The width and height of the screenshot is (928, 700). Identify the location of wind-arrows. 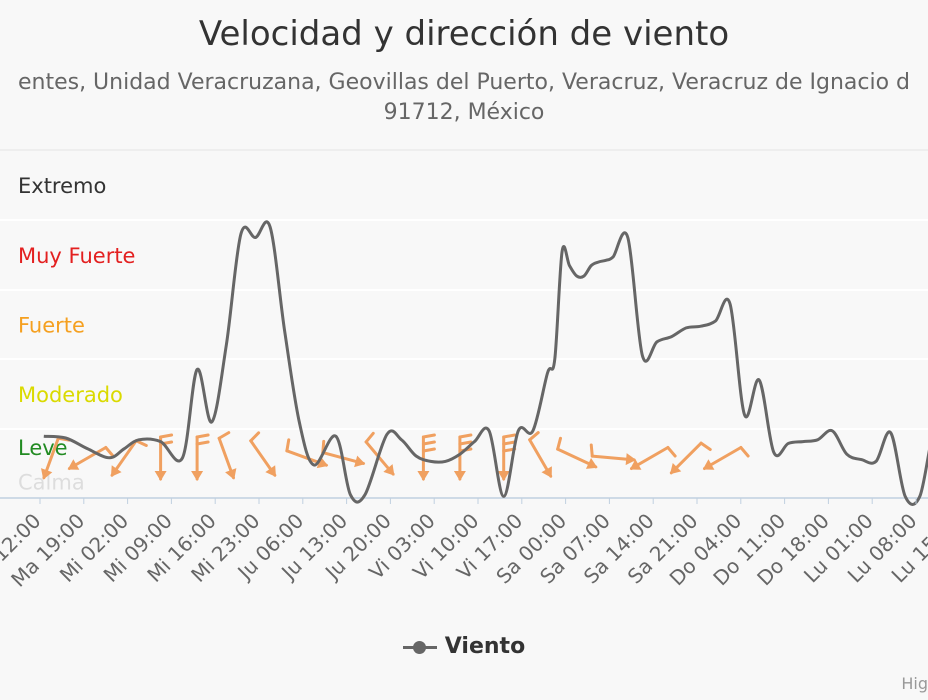
(395, 456).